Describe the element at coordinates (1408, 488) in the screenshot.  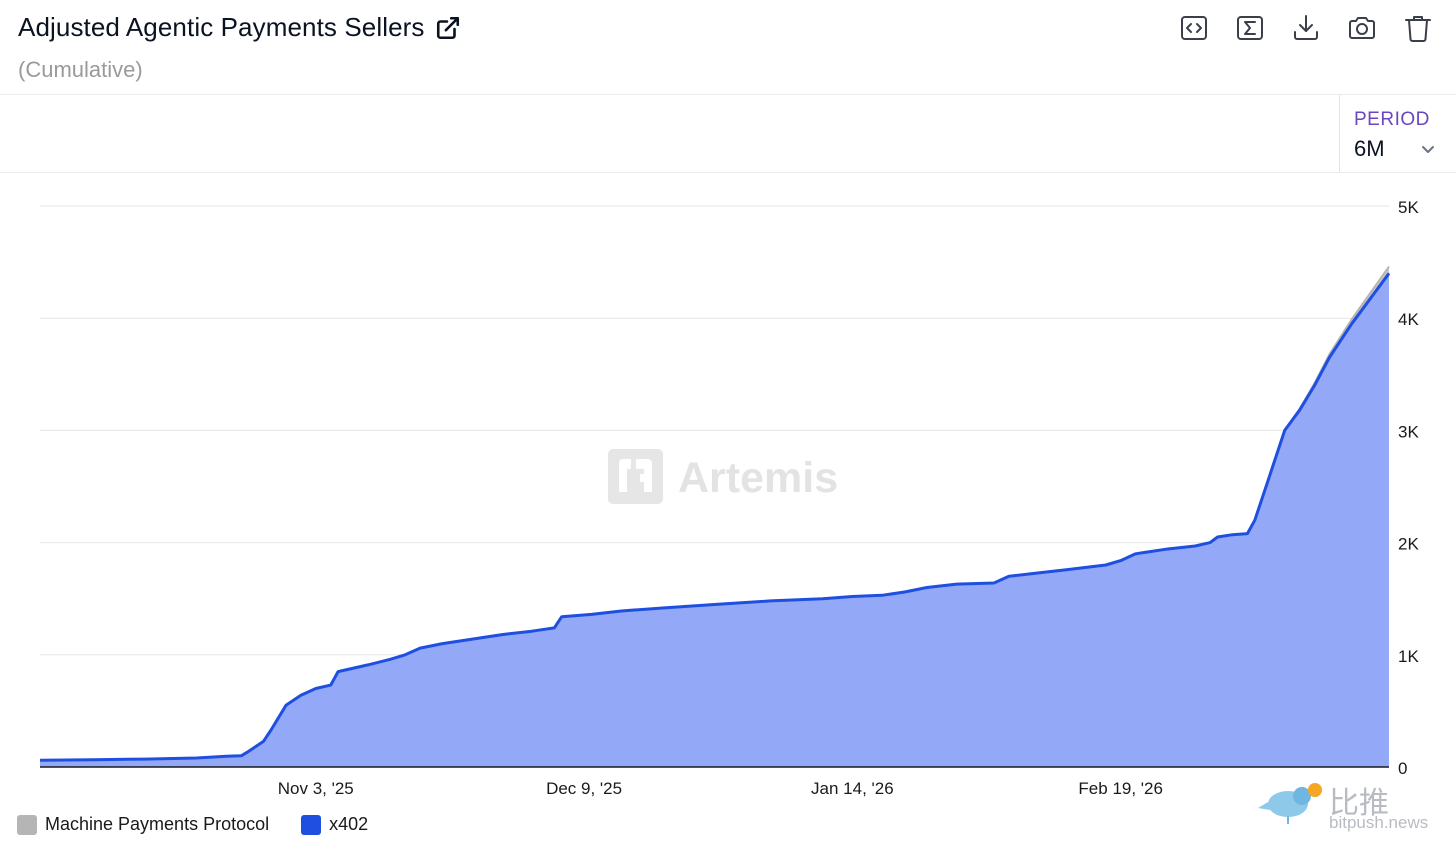
I see `y-axis-ticks: 0 1K 2K 3K 4K 5K` at that location.